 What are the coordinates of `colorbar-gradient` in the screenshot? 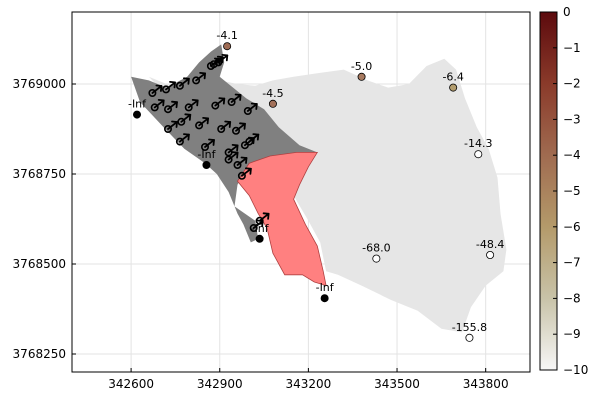 It's located at (548, 191).